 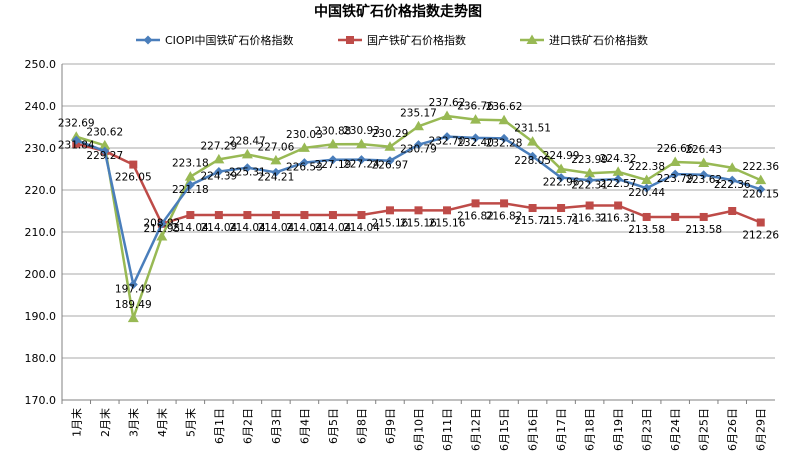 What do you see at coordinates (618, 218) in the screenshot?
I see `data-label: 216.31` at bounding box center [618, 218].